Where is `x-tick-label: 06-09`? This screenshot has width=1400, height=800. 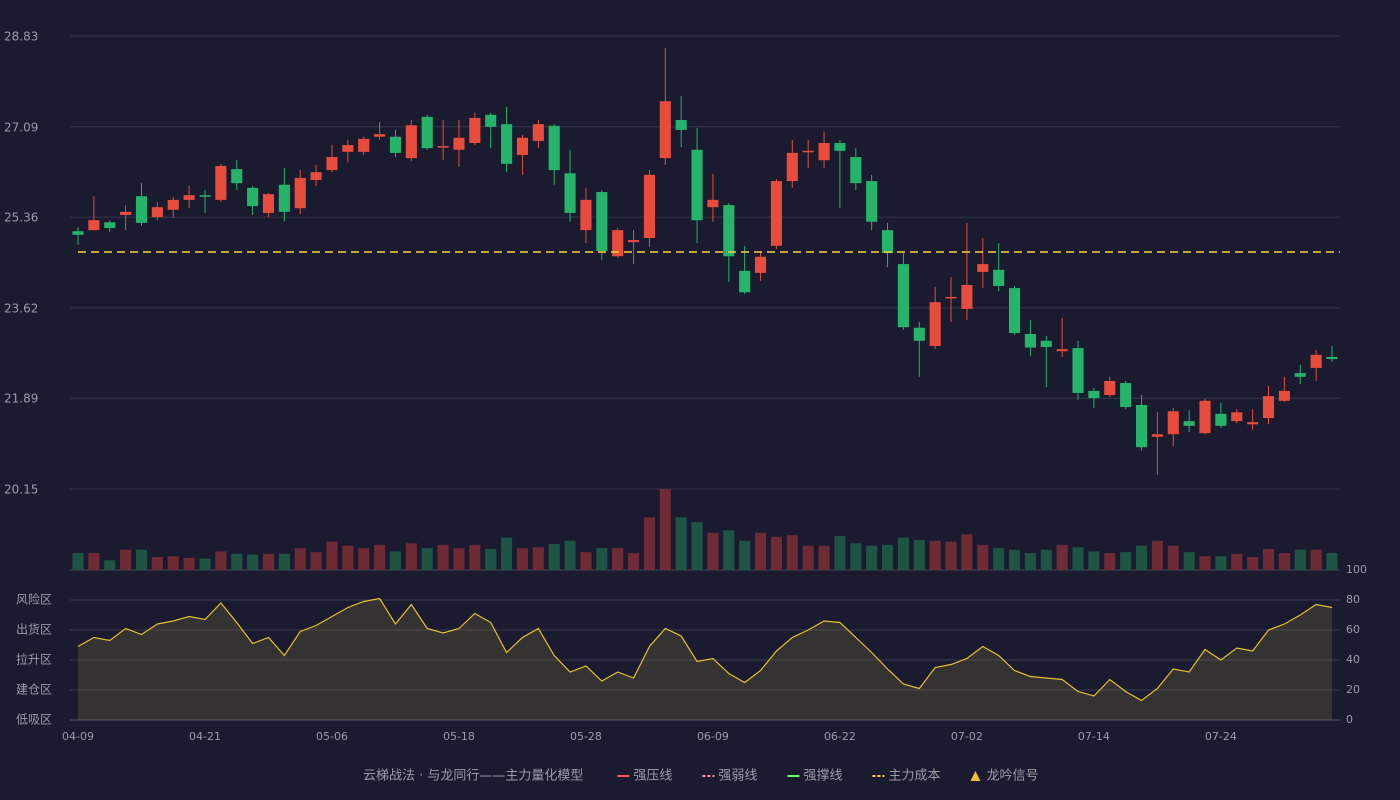 x-tick-label: 06-09 is located at coordinates (713, 736).